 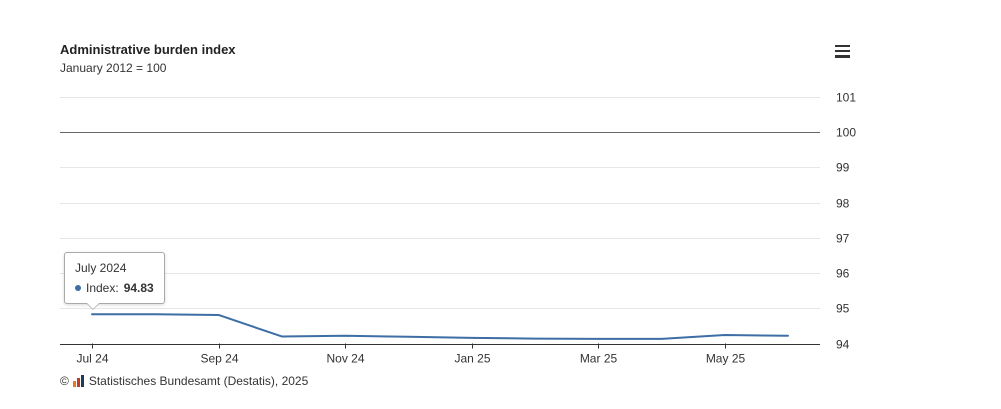 I want to click on y-axis-label: 101, so click(x=846, y=98).